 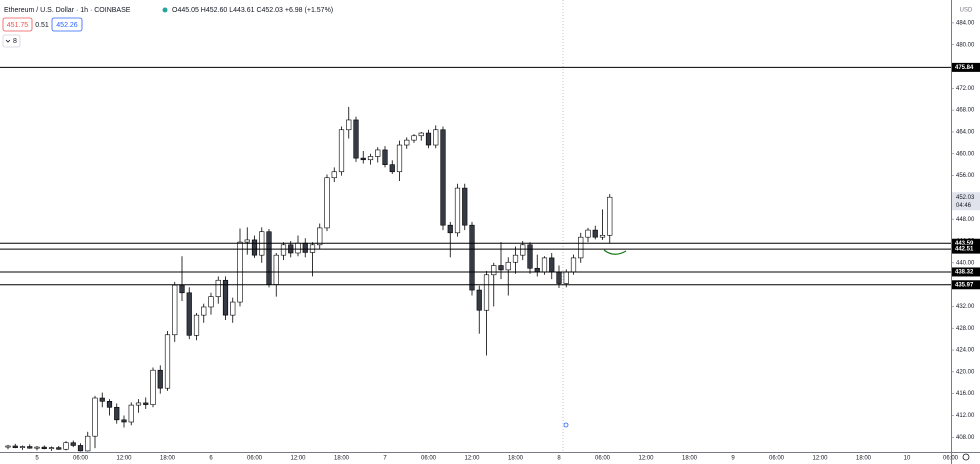 I want to click on y-tick-label: 448.00, so click(x=965, y=220).